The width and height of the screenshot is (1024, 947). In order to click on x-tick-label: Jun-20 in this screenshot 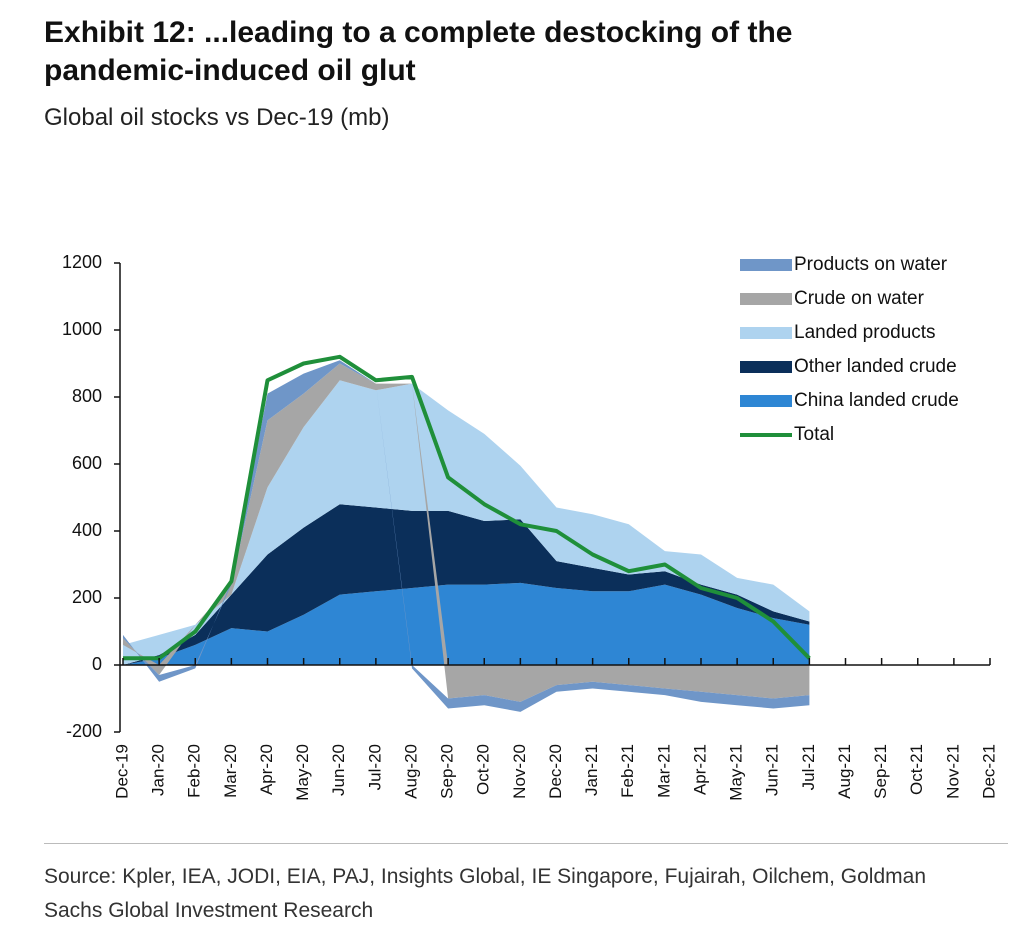, I will do `click(338, 770)`.